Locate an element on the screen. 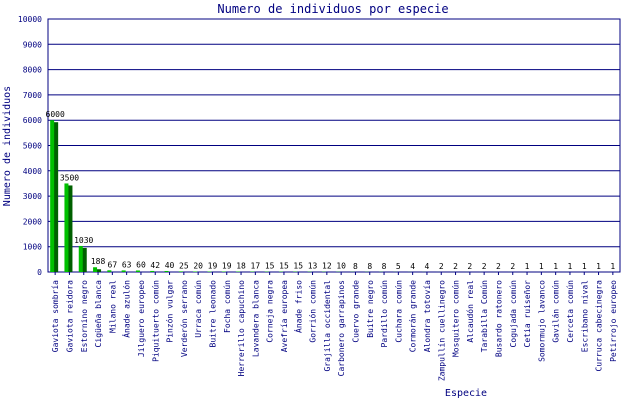  x-tick-label: Milano real is located at coordinates (112, 306).